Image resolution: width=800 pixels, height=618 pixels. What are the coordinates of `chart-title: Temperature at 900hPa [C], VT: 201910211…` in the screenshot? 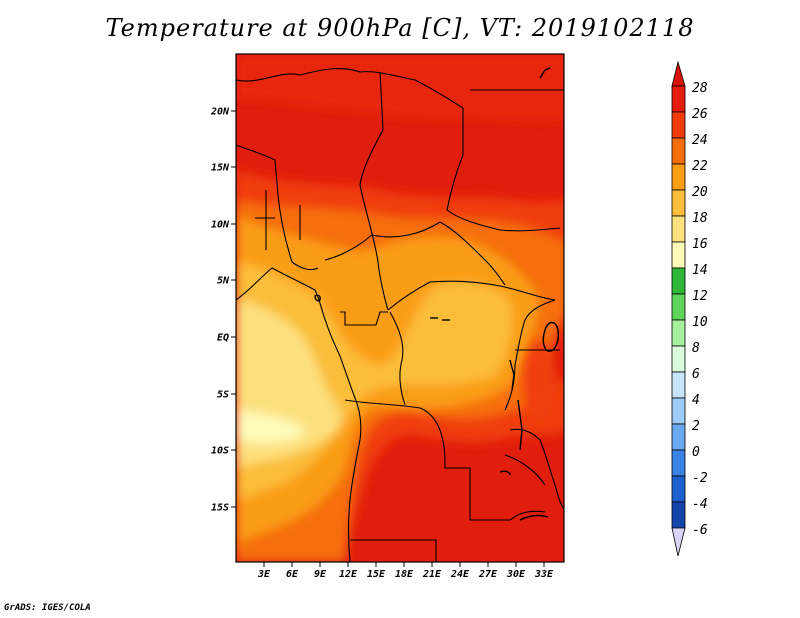 It's located at (400, 28).